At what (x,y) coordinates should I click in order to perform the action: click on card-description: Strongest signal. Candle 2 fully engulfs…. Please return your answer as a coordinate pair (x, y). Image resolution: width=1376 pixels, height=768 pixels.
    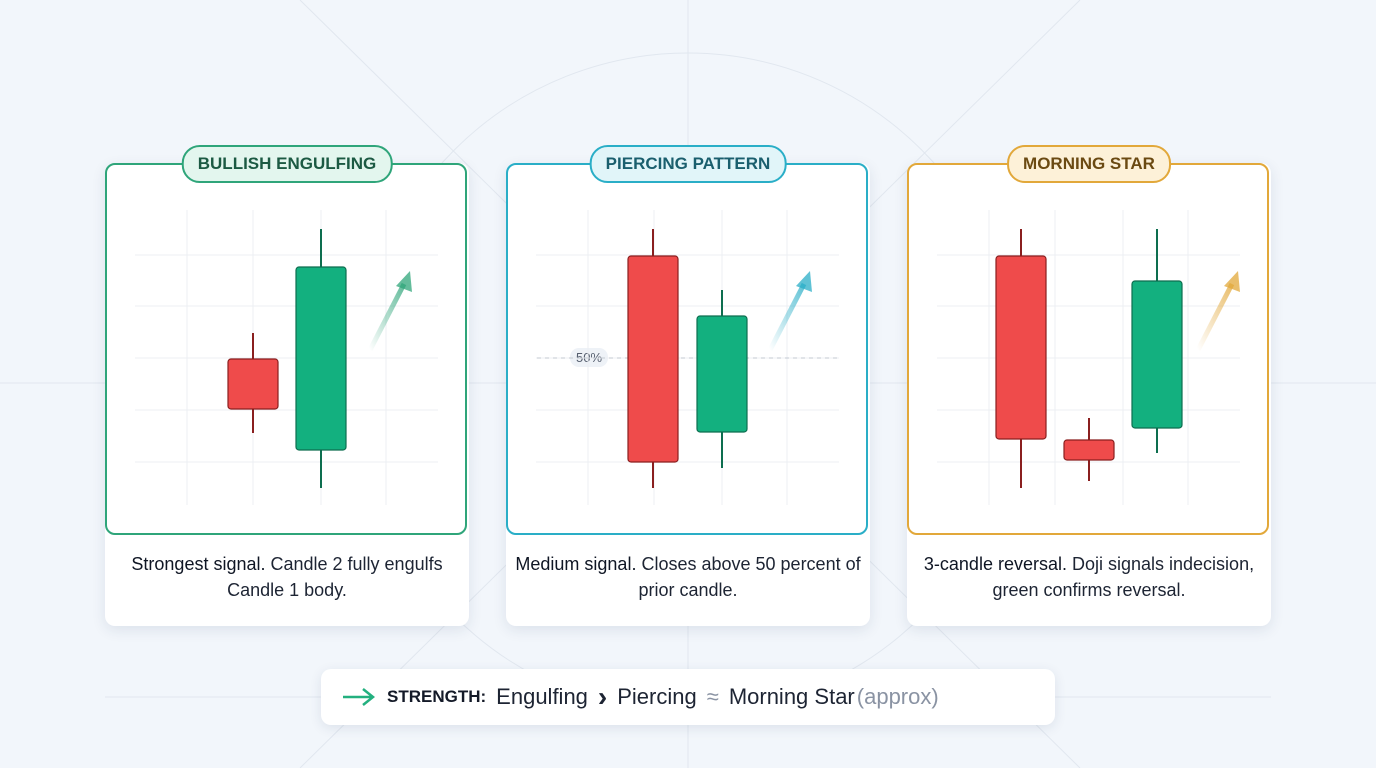
    Looking at the image, I should click on (287, 577).